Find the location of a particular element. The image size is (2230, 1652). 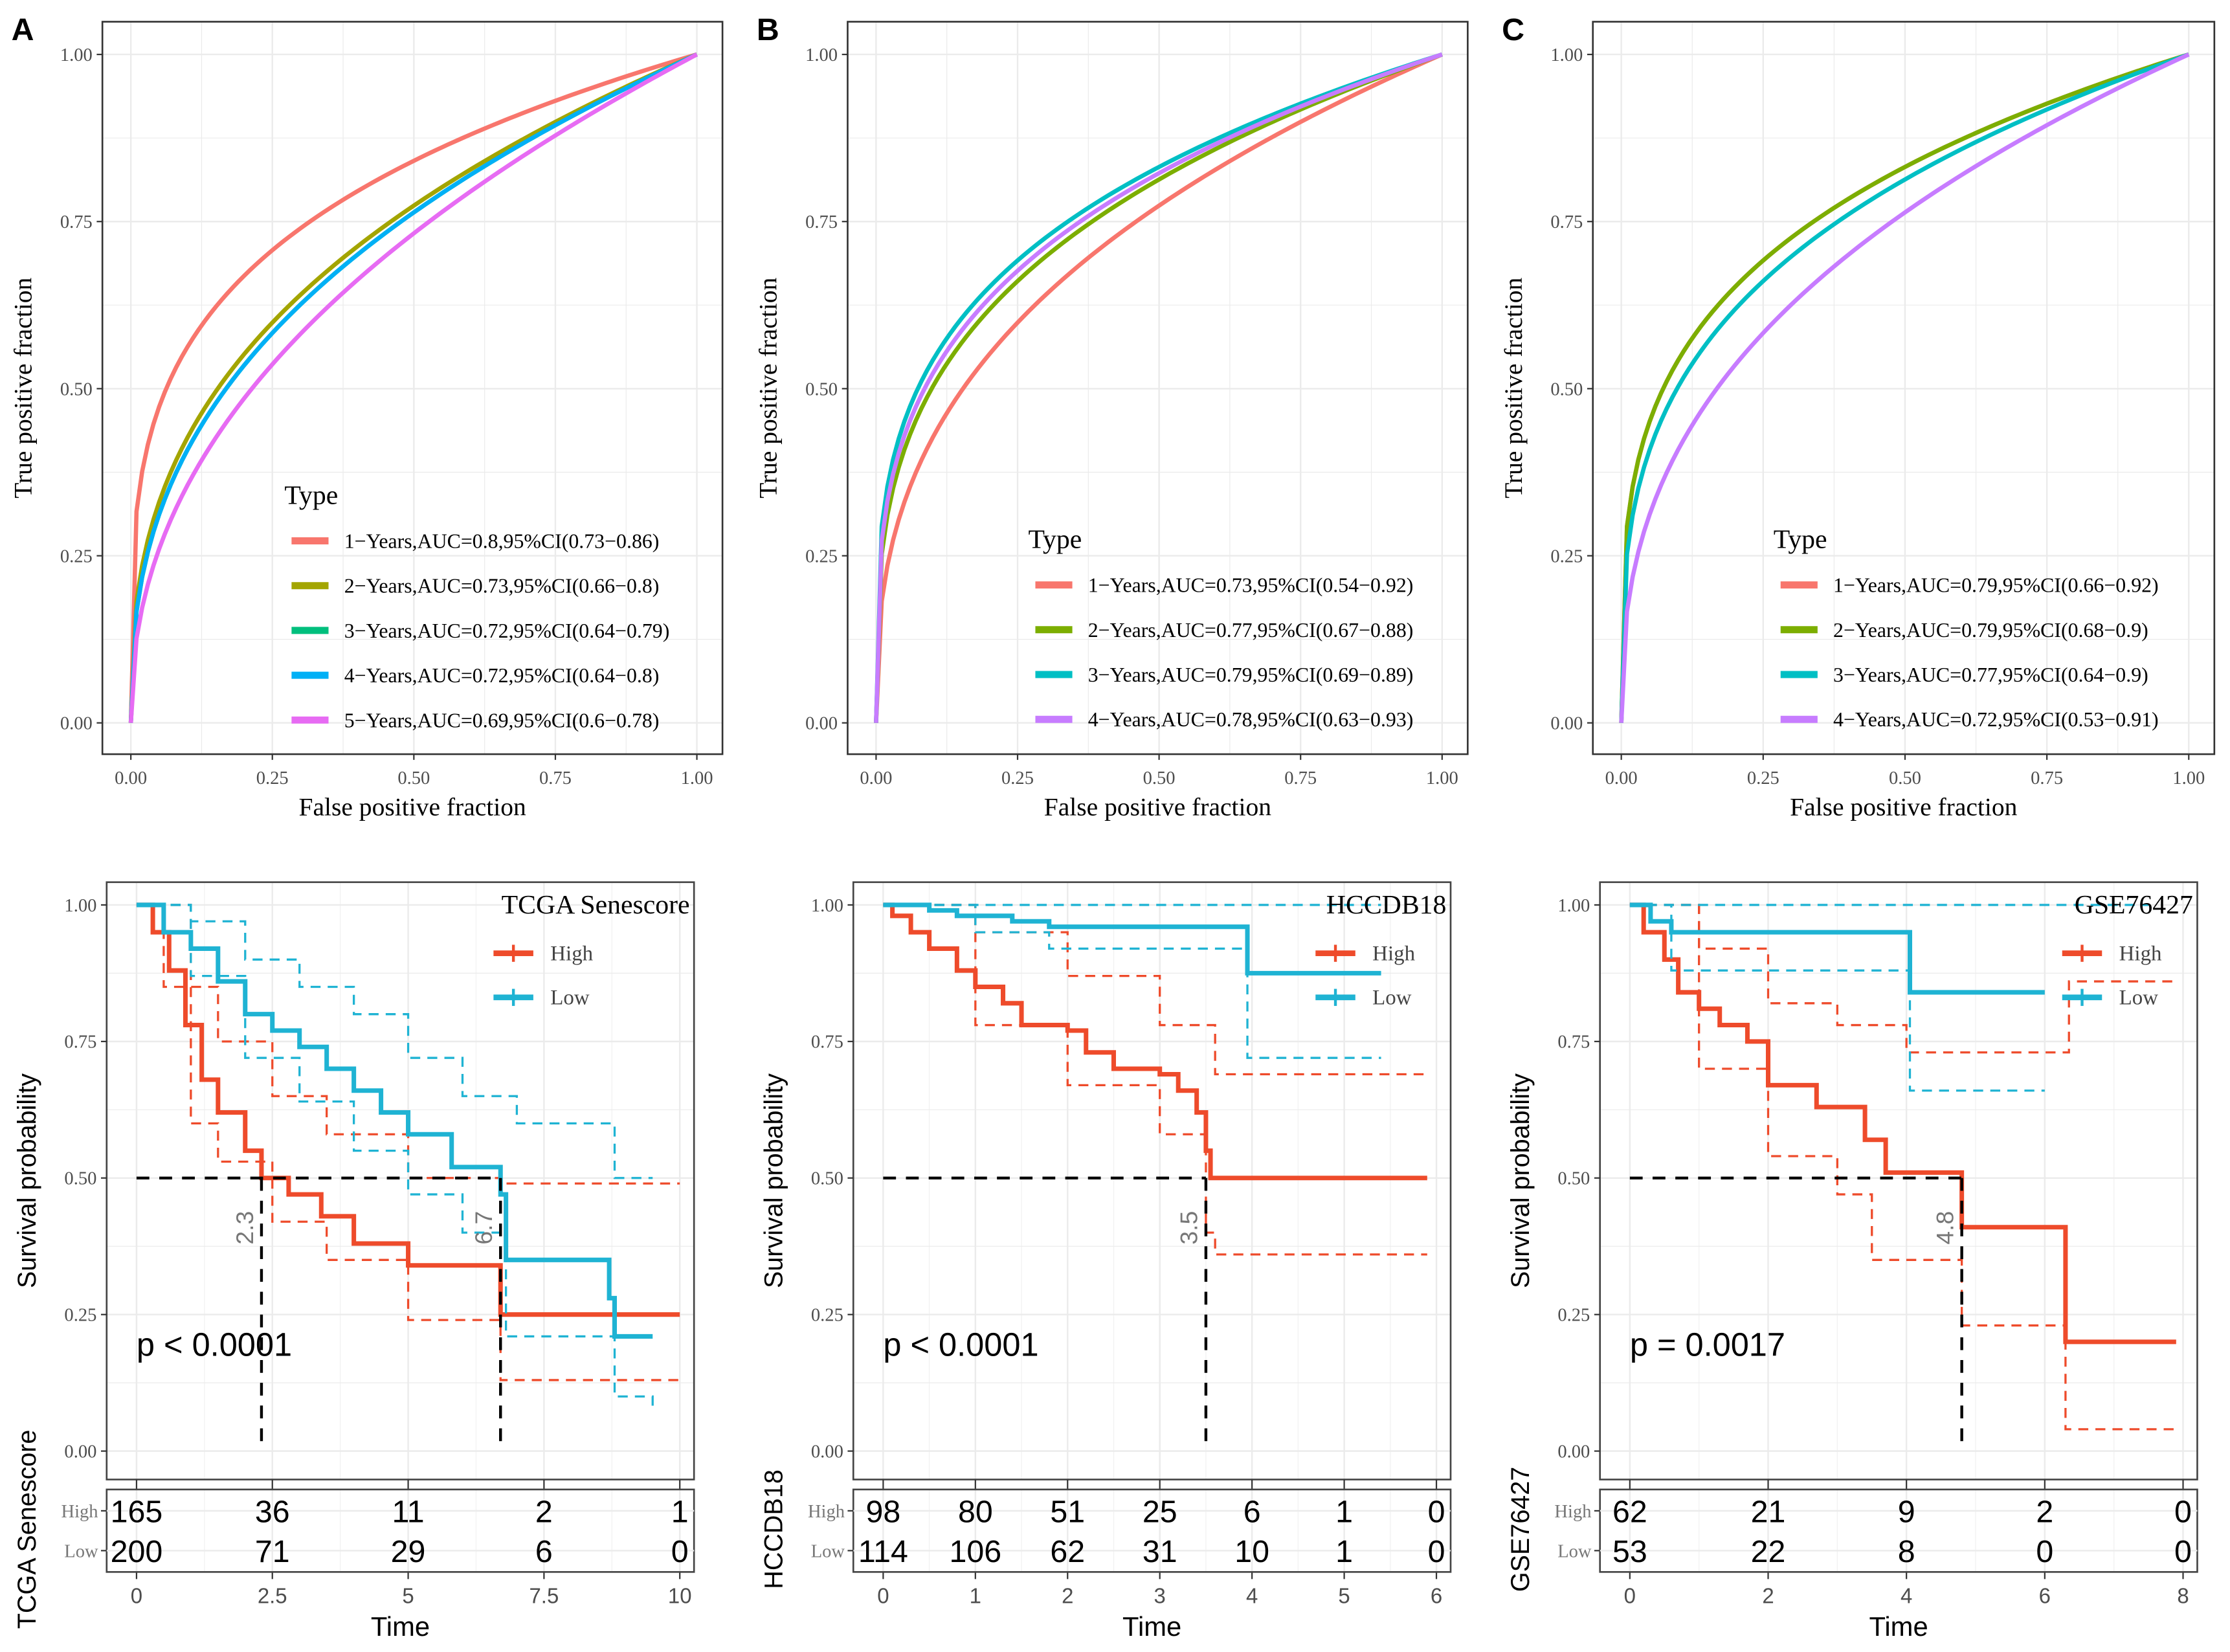

risk-count: 71 is located at coordinates (272, 1551).